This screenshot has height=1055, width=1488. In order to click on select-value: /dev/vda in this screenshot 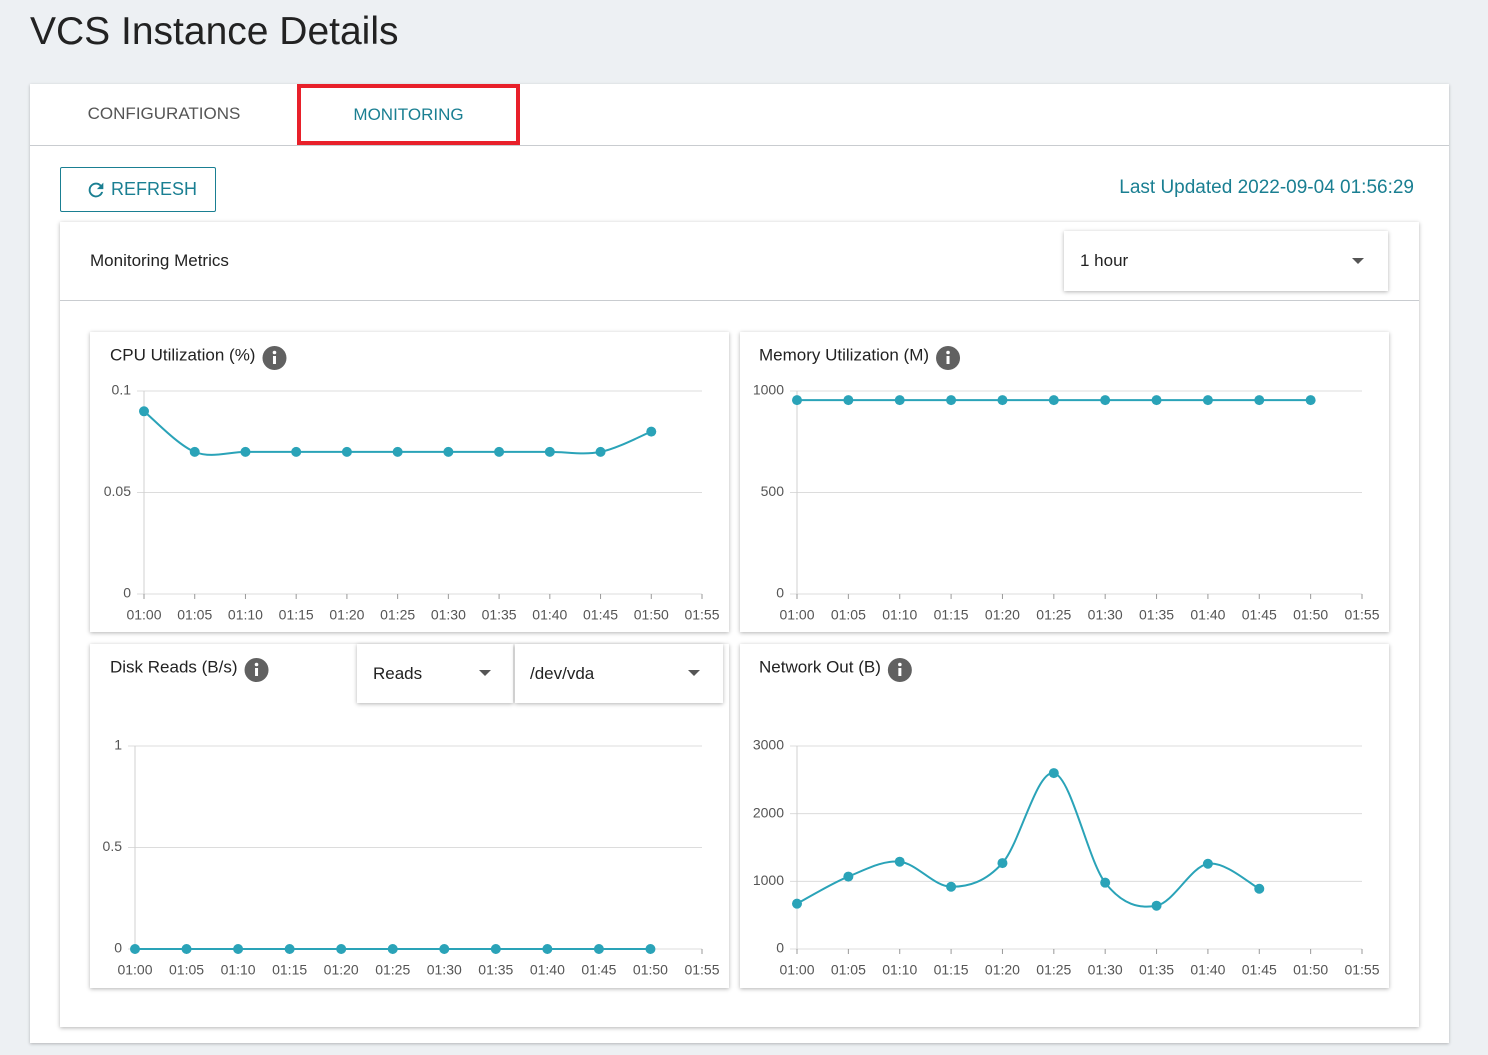, I will do `click(562, 673)`.